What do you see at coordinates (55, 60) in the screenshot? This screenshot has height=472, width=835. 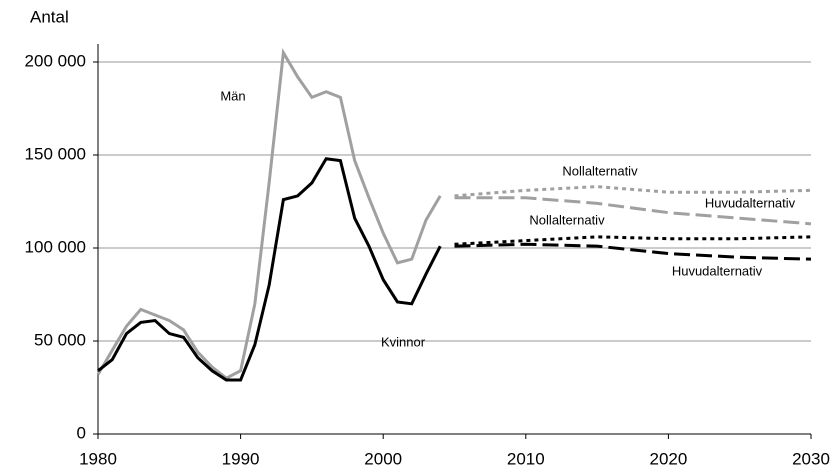 I see `y-tick-label: 200 000` at bounding box center [55, 60].